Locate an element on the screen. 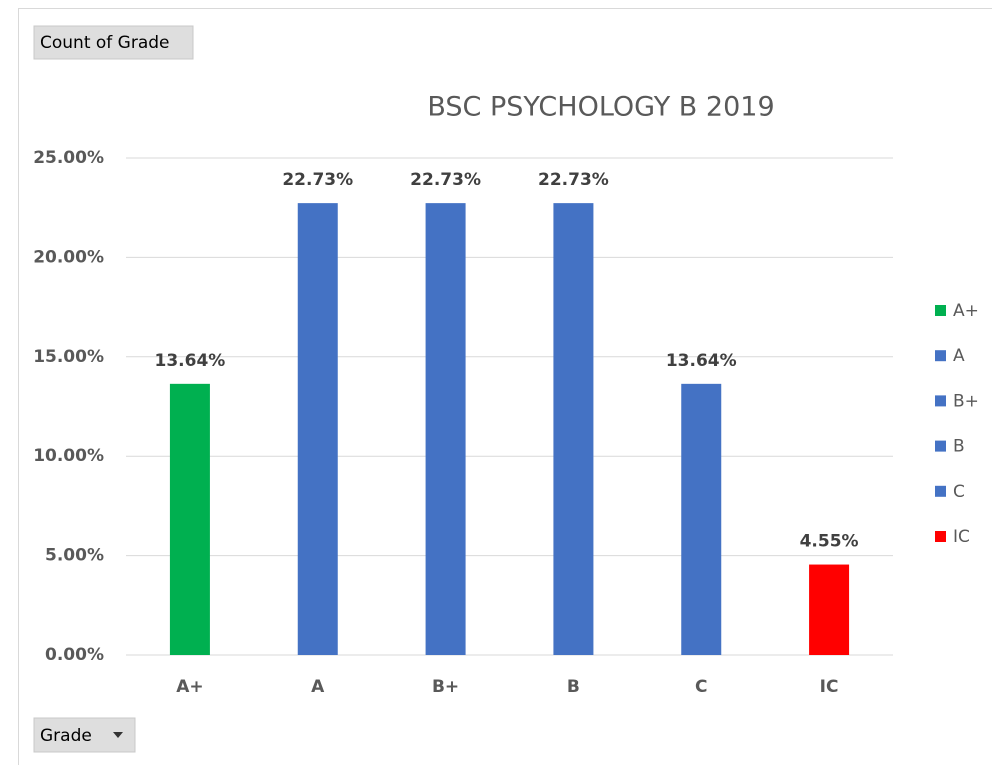 This screenshot has width=992, height=765. legend-label: A is located at coordinates (959, 356).